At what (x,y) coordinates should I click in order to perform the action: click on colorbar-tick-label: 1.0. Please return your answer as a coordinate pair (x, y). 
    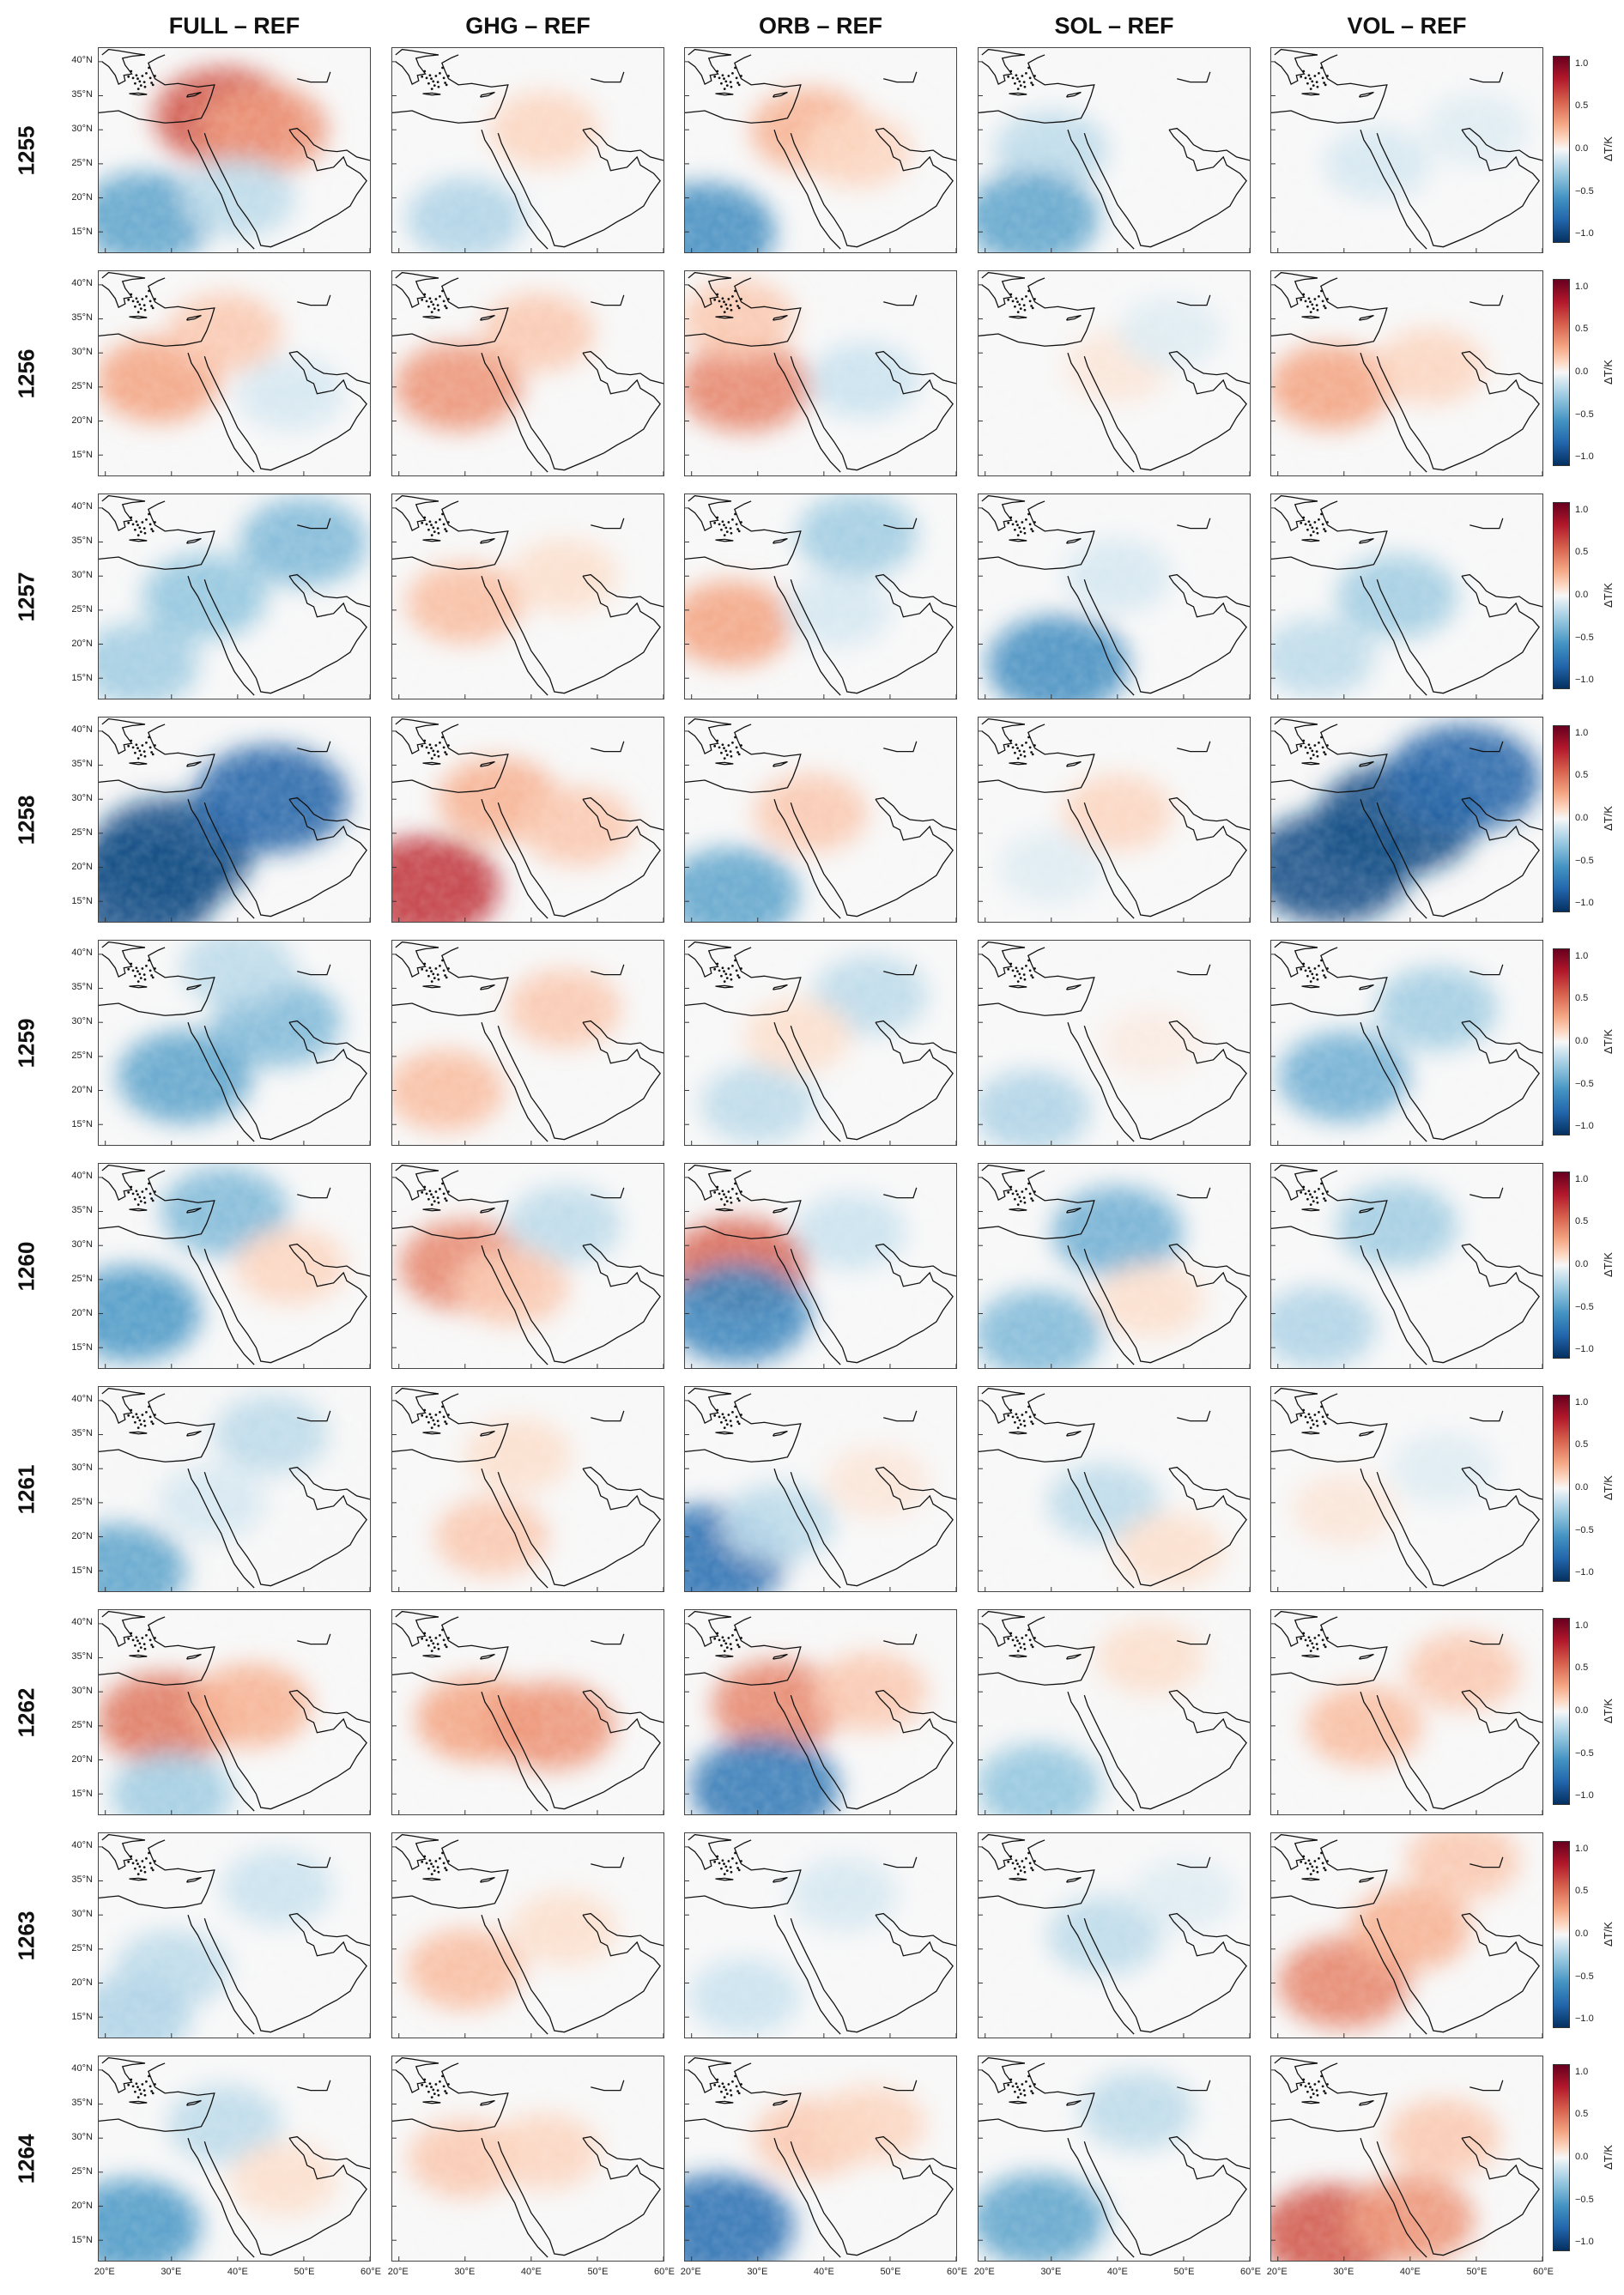
    Looking at the image, I should click on (1582, 286).